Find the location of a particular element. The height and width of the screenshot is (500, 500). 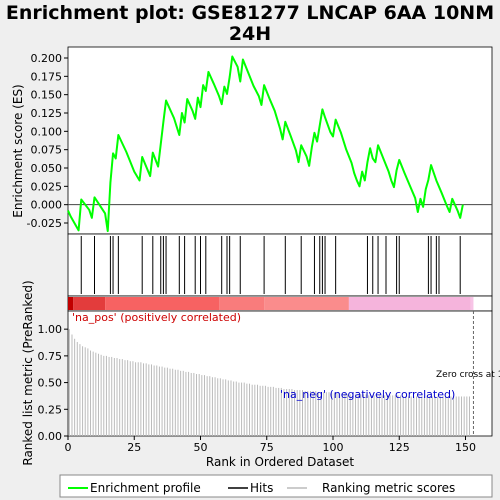

legend-metric-label: Ranking metric scores is located at coordinates (388, 488).